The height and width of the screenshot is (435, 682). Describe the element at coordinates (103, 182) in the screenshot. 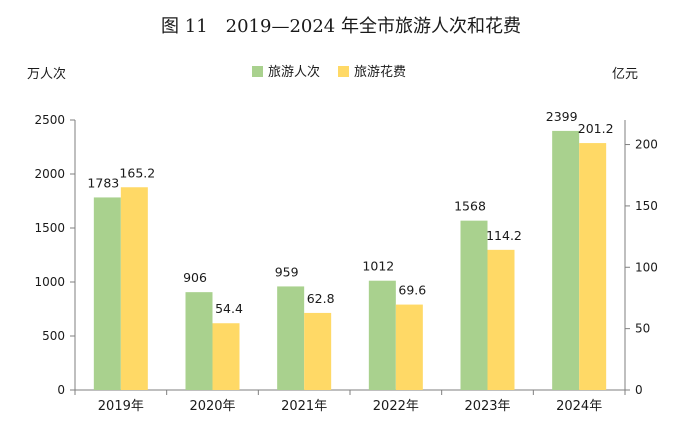

I see `data-label-visits: 1783` at that location.